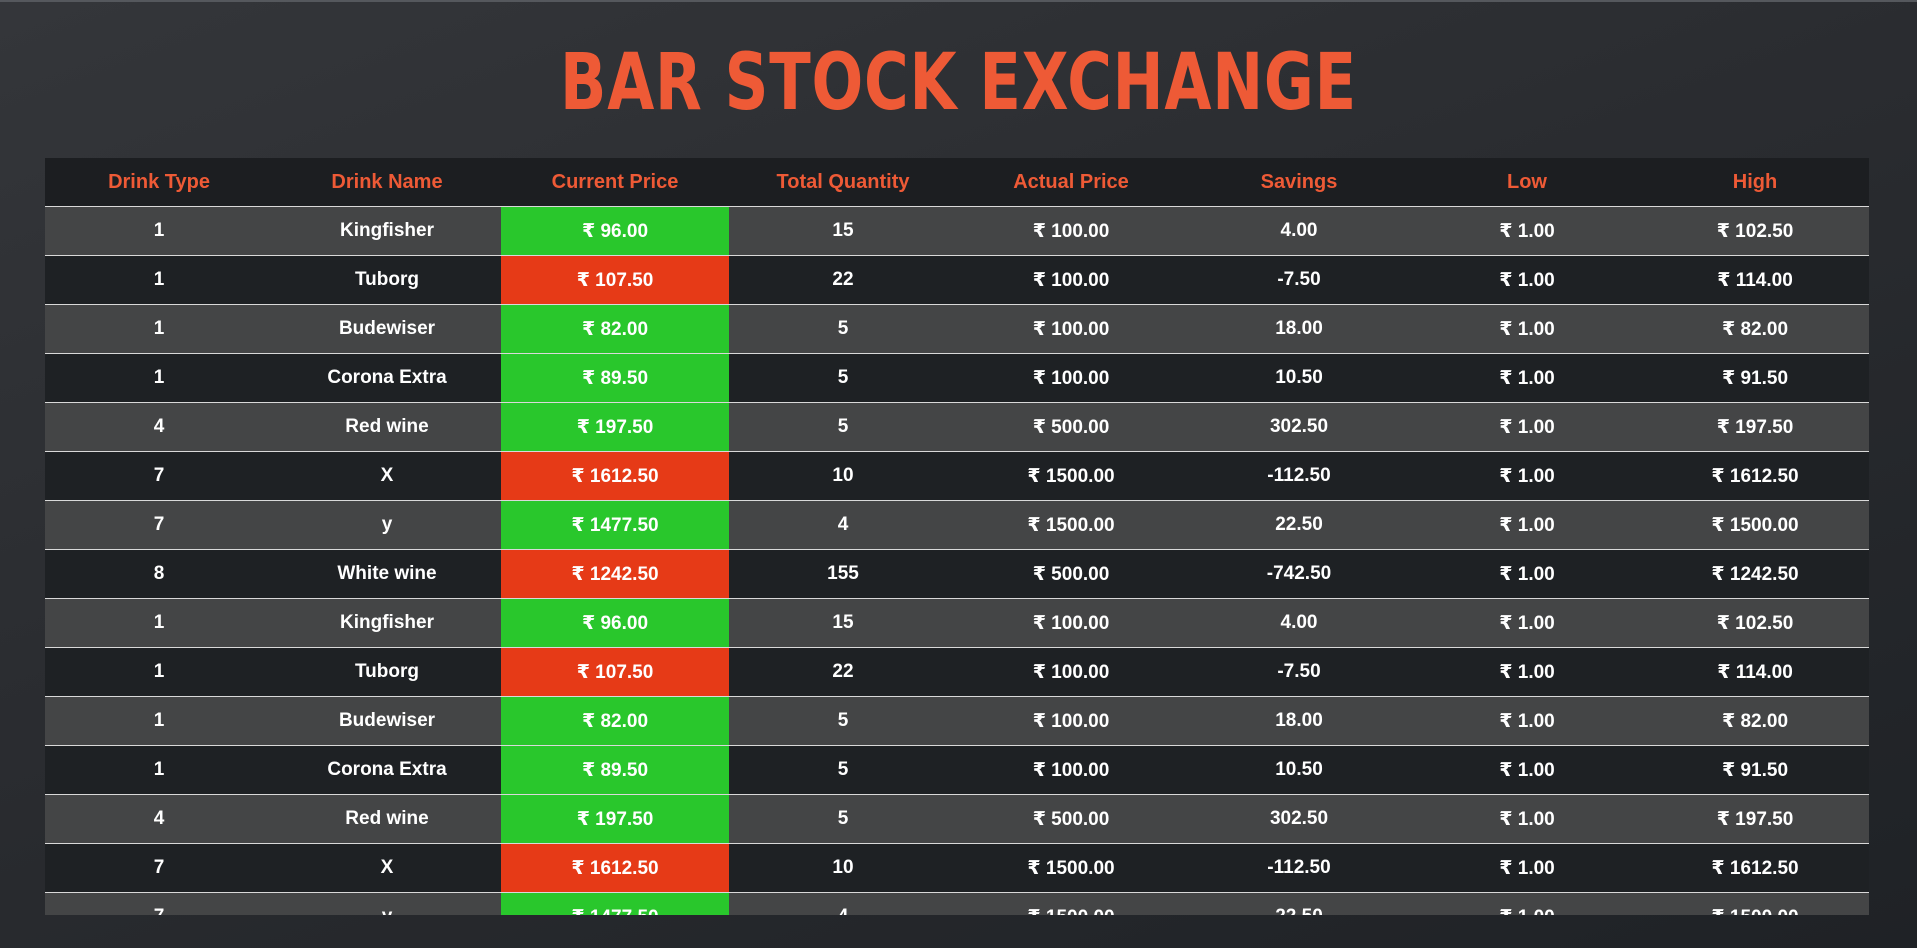 The width and height of the screenshot is (1917, 948). I want to click on cell-current-price: ₹ 1612.50, so click(615, 868).